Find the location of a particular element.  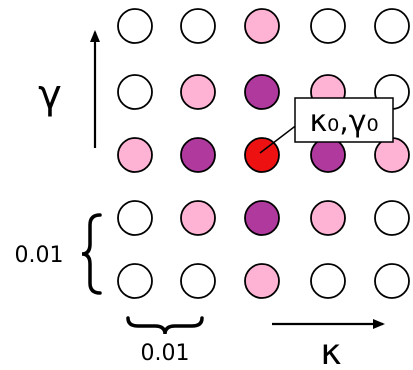

vertical-spacing-label: 0.01 is located at coordinates (39, 255).